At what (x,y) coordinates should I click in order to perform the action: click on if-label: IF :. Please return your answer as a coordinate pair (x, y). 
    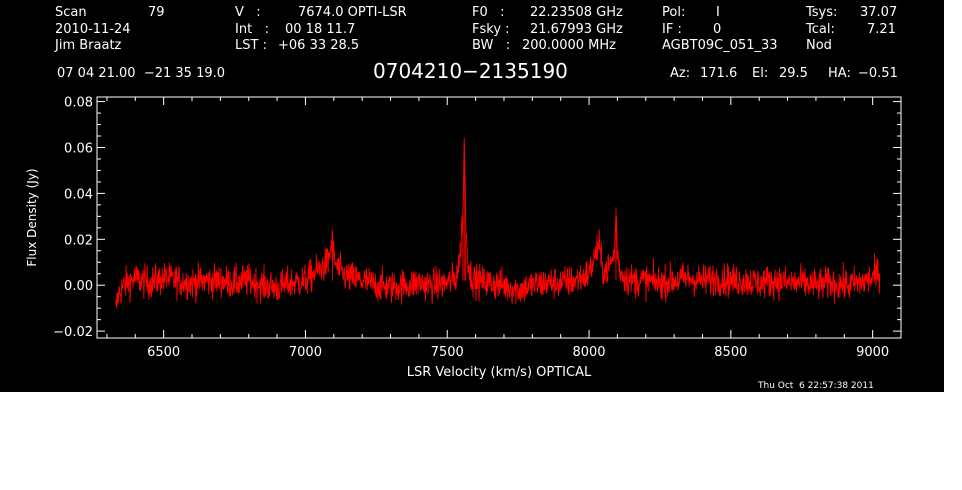
    Looking at the image, I should click on (672, 29).